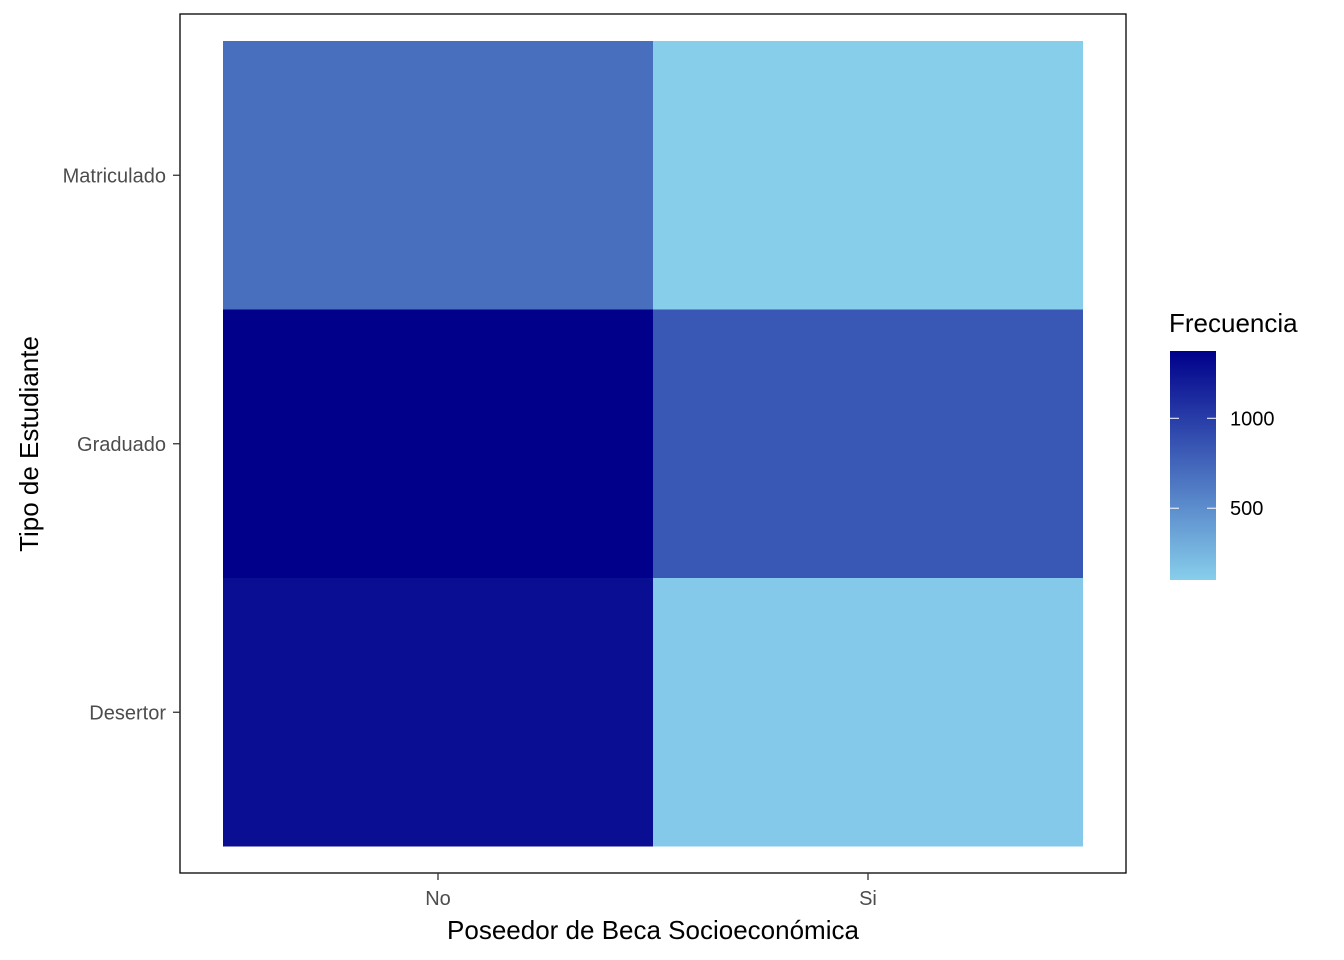  Describe the element at coordinates (651, 891) in the screenshot. I see `x-axis: No Si` at that location.